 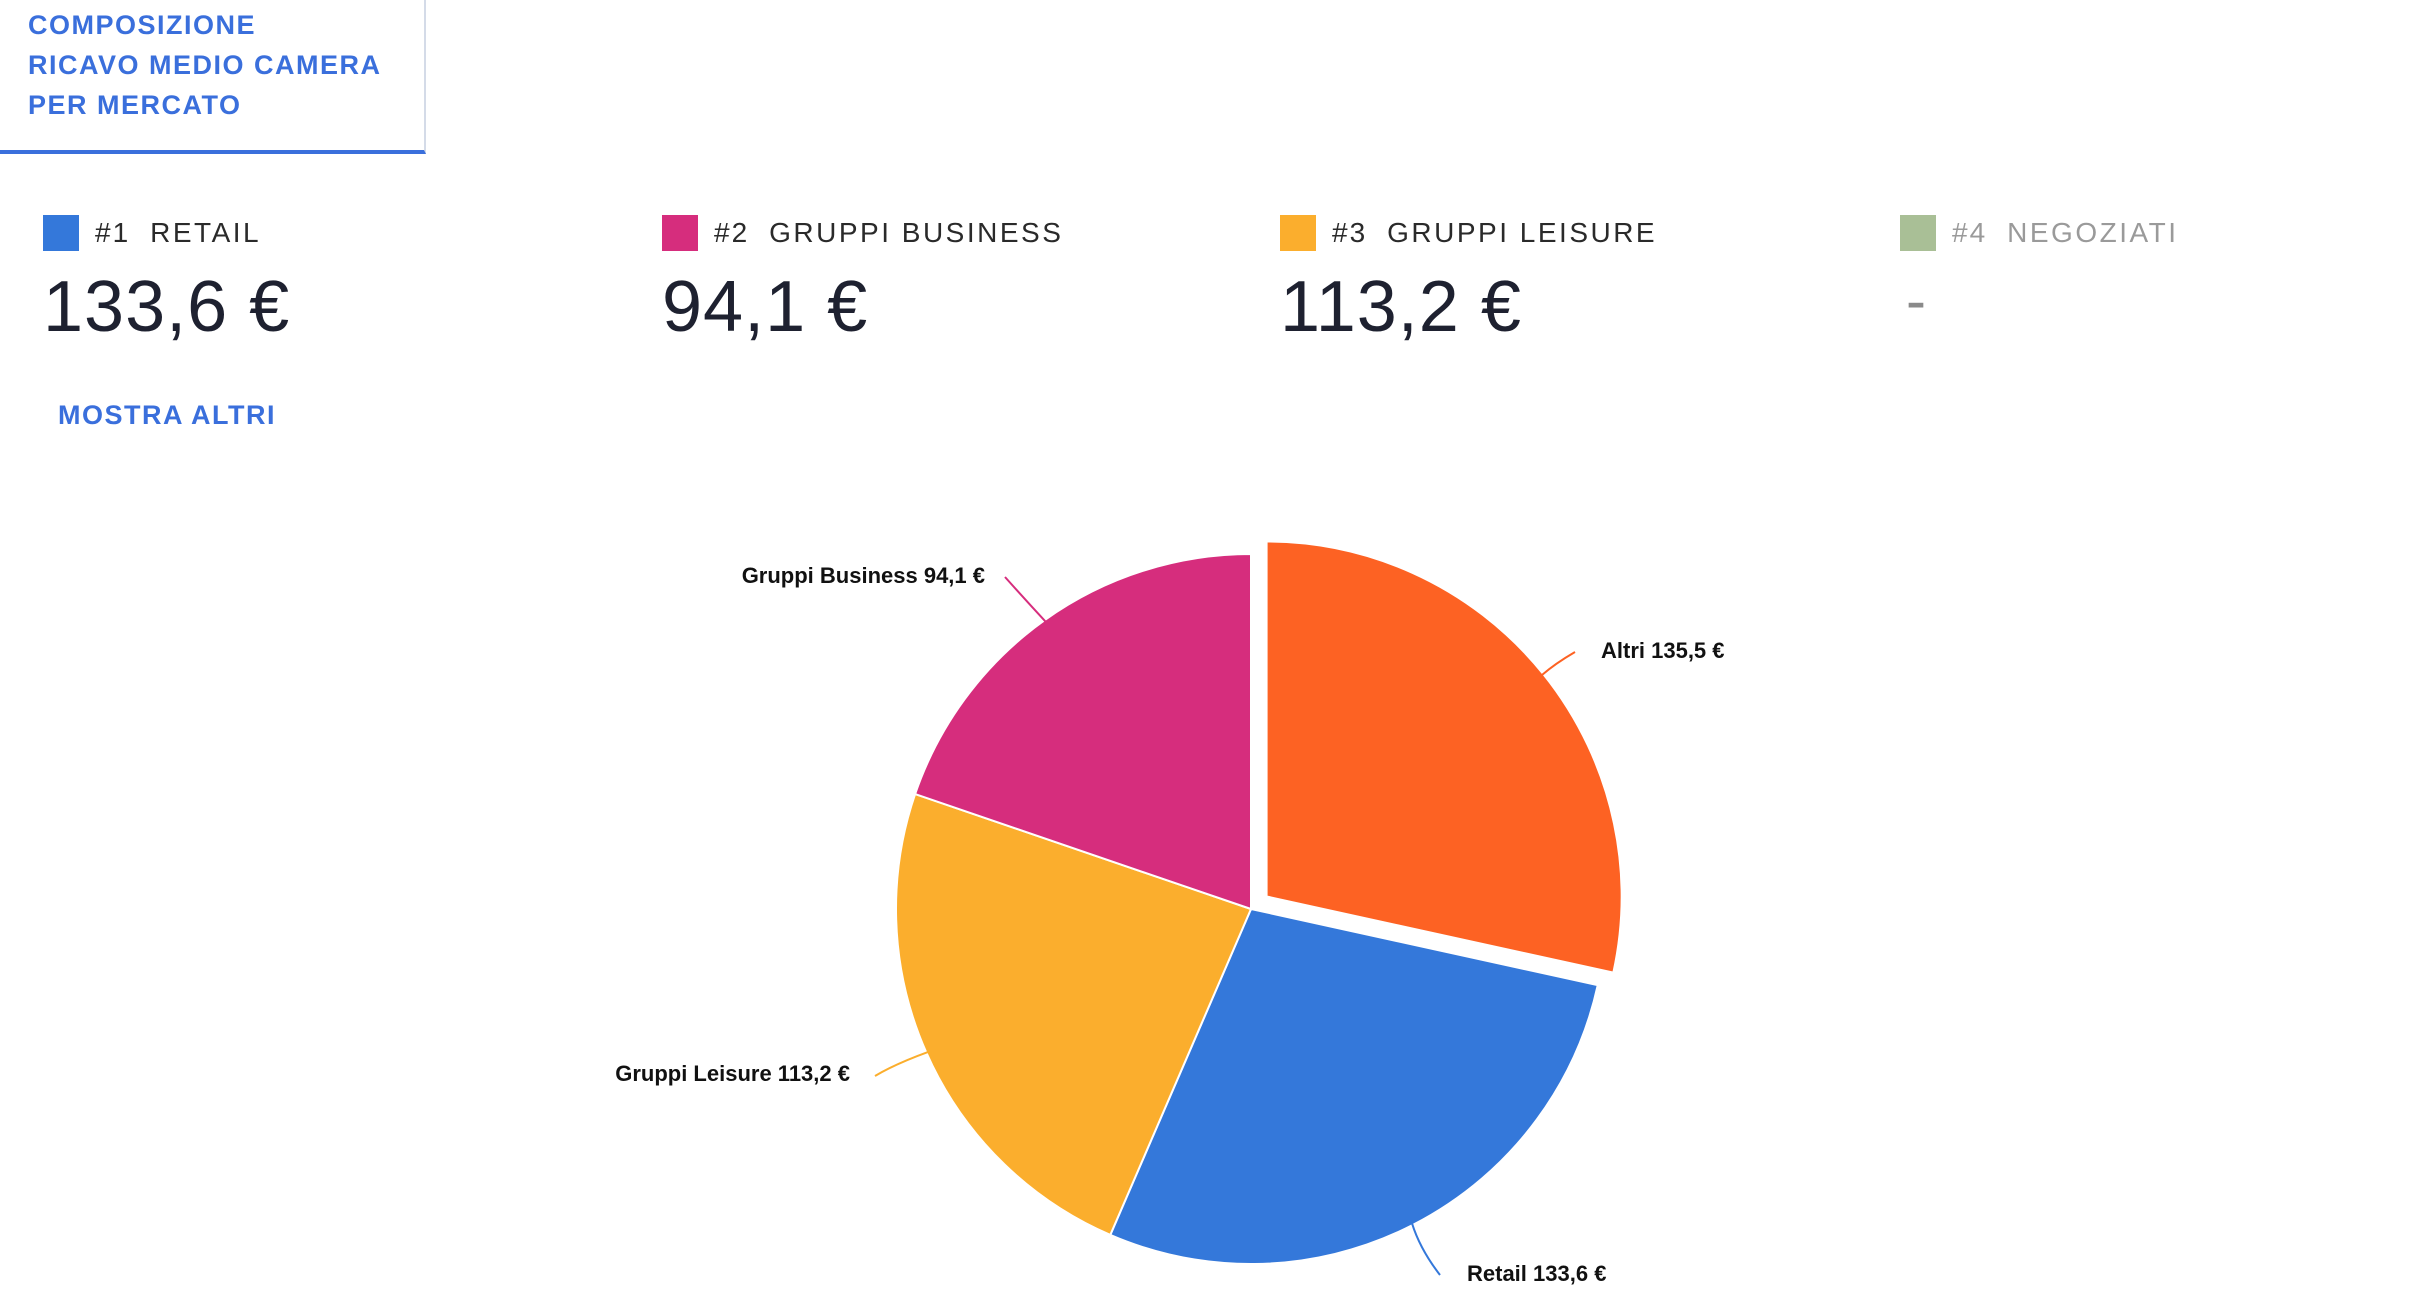 What do you see at coordinates (1401, 307) in the screenshot?
I see `kpi-value: 113,2 €` at bounding box center [1401, 307].